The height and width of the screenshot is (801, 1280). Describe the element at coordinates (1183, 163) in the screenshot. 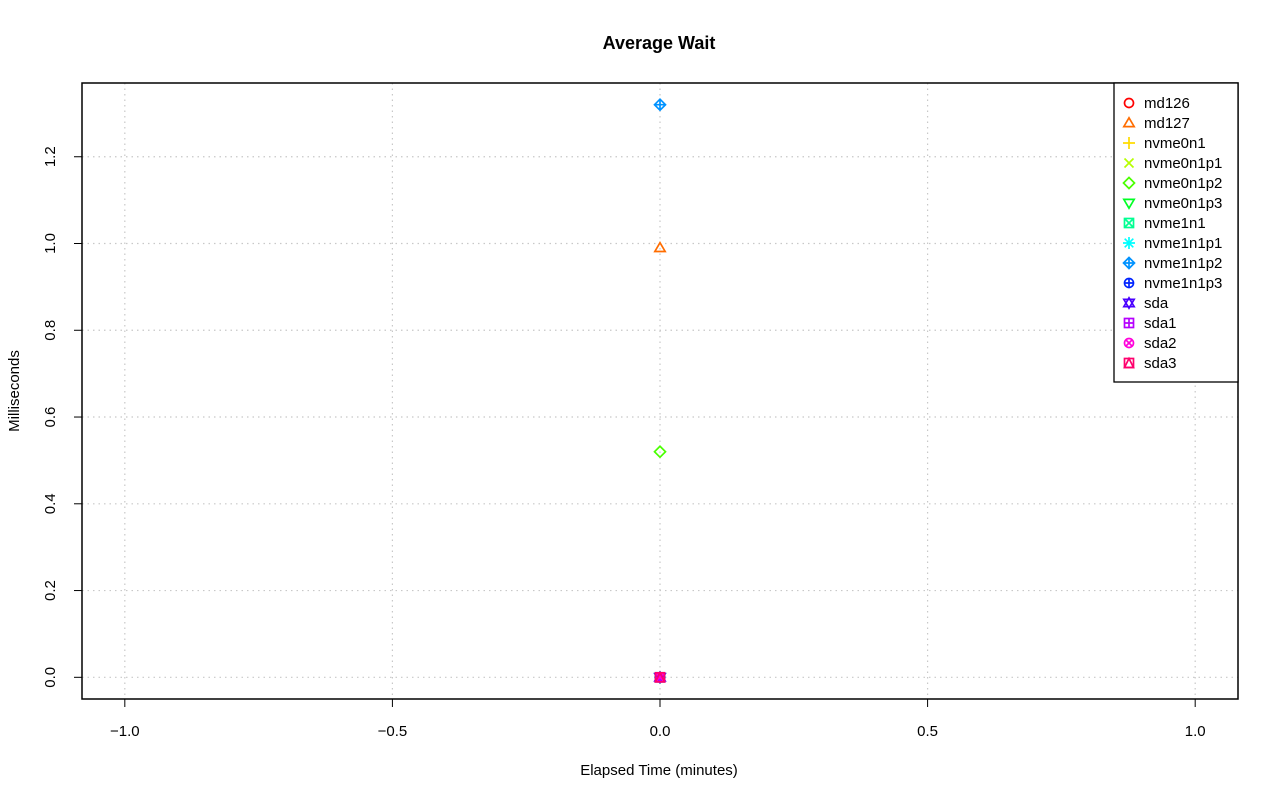

I see `legend-label: nvme0n1p1` at that location.